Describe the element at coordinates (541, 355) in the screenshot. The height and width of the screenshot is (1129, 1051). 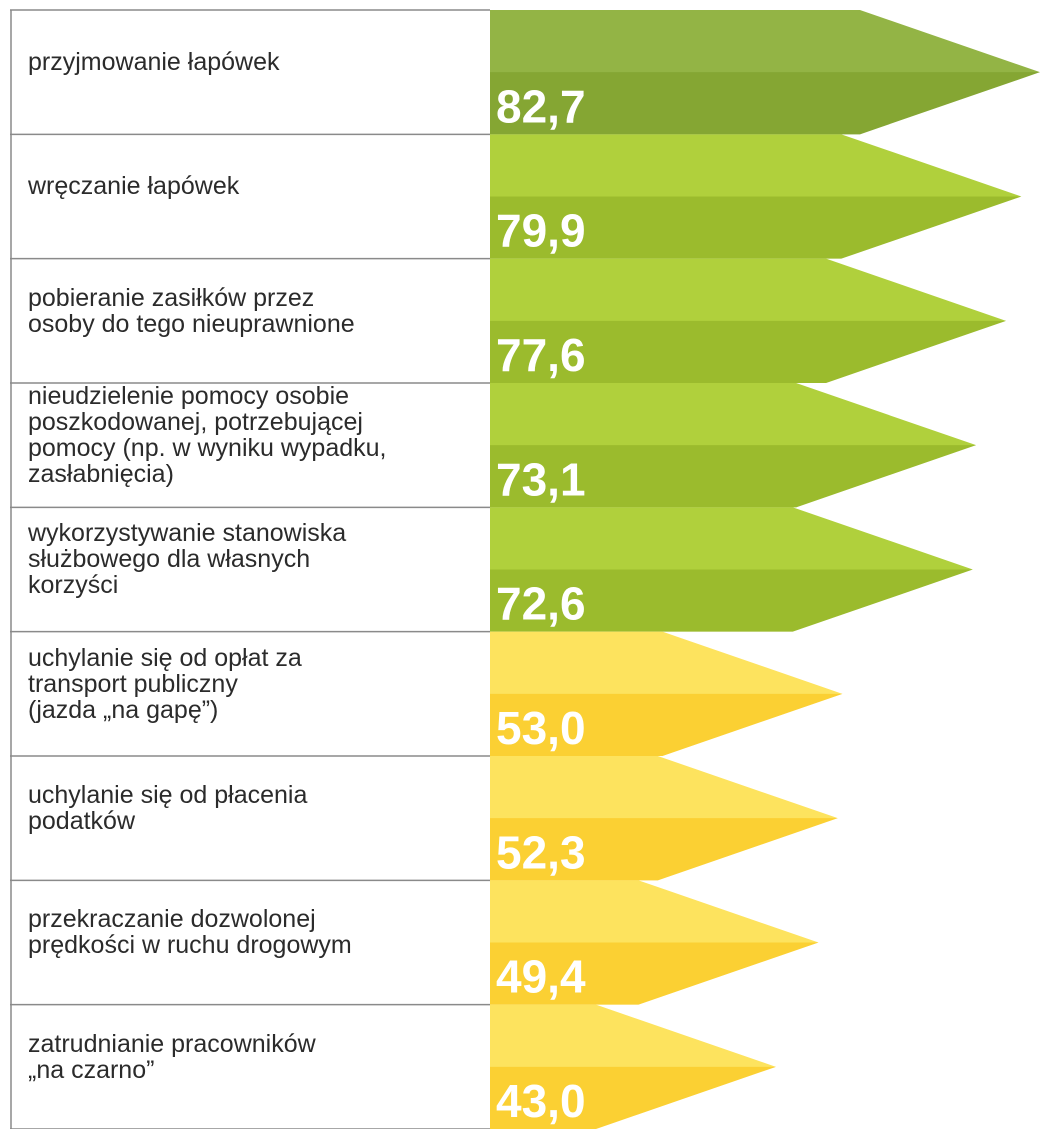
I see `value-label: 77,6` at that location.